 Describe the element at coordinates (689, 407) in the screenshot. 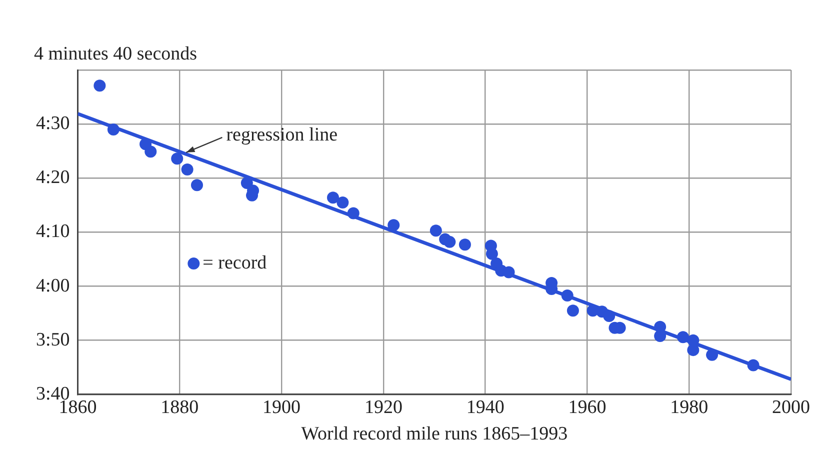

I see `x-tick-label: 1980` at that location.